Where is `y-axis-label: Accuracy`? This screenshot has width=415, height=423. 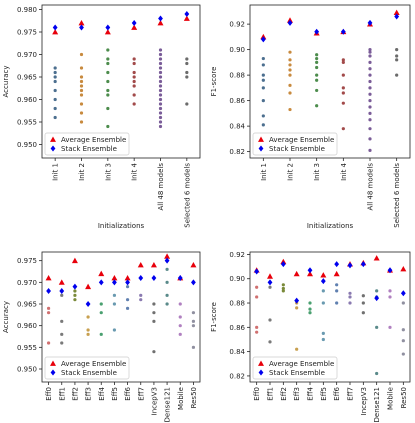 y-axis-label: Accuracy is located at coordinates (6, 82).